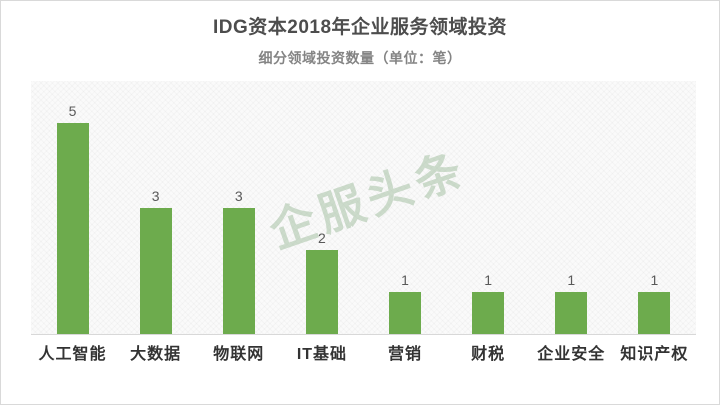 Image resolution: width=720 pixels, height=405 pixels. Describe the element at coordinates (360, 58) in the screenshot. I see `chart-subtitle: 细分领域投资数量（单位：笔）` at that location.